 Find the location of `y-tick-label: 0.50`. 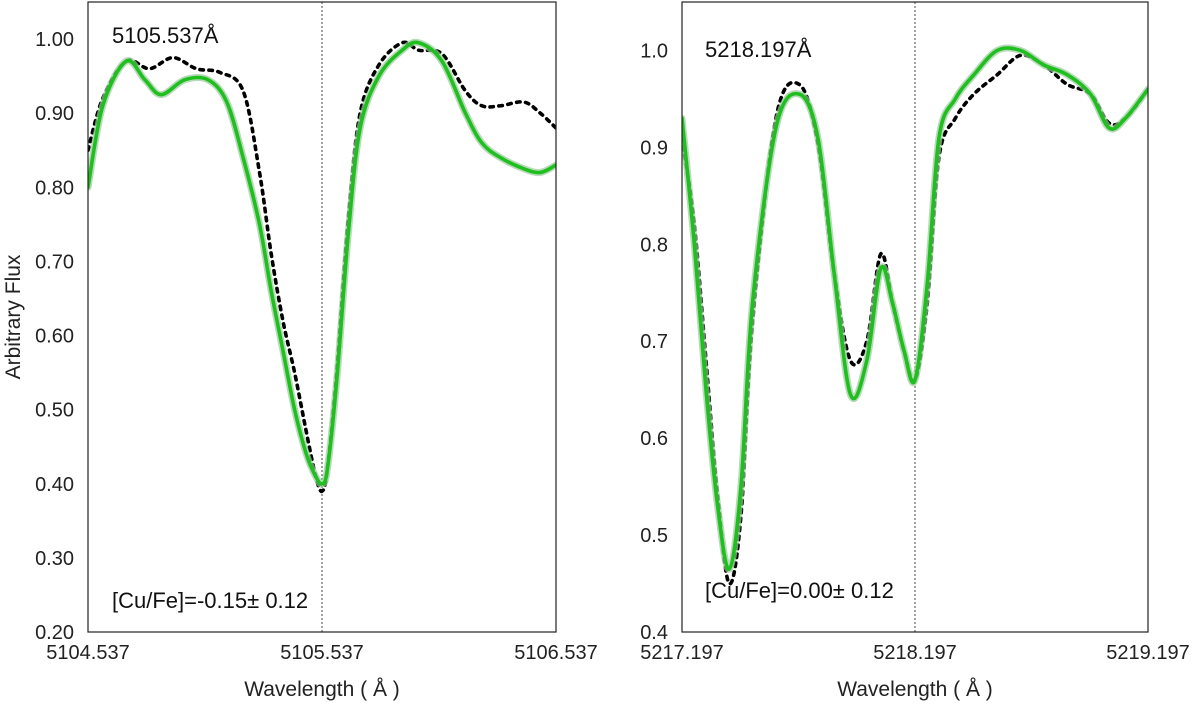

y-tick-label: 0.50 is located at coordinates (54, 411).